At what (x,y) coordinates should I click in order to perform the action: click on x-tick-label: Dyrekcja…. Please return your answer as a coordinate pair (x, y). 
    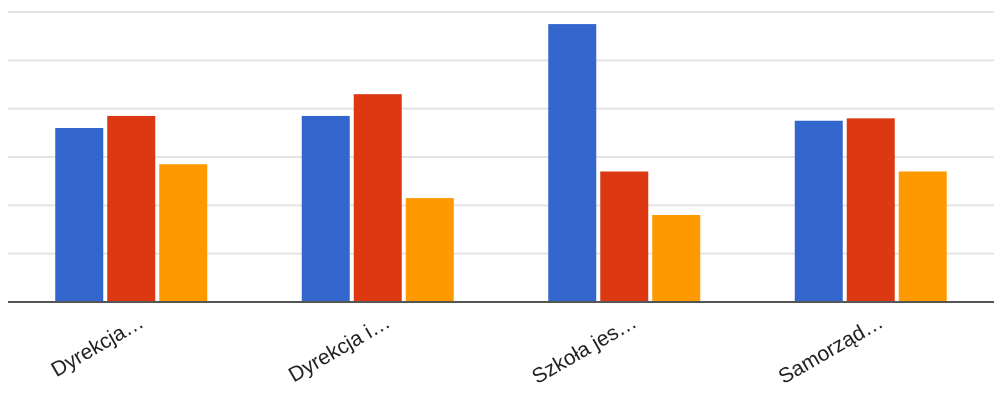
    Looking at the image, I should click on (97, 345).